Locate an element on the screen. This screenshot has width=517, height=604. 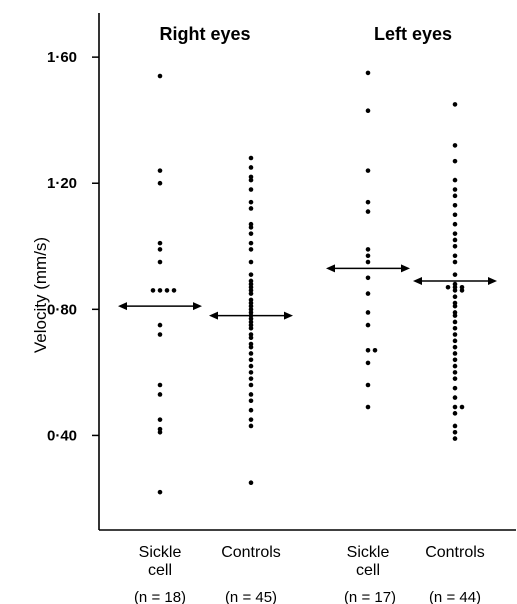
x-label-controls-left: Controls is located at coordinates (455, 552).